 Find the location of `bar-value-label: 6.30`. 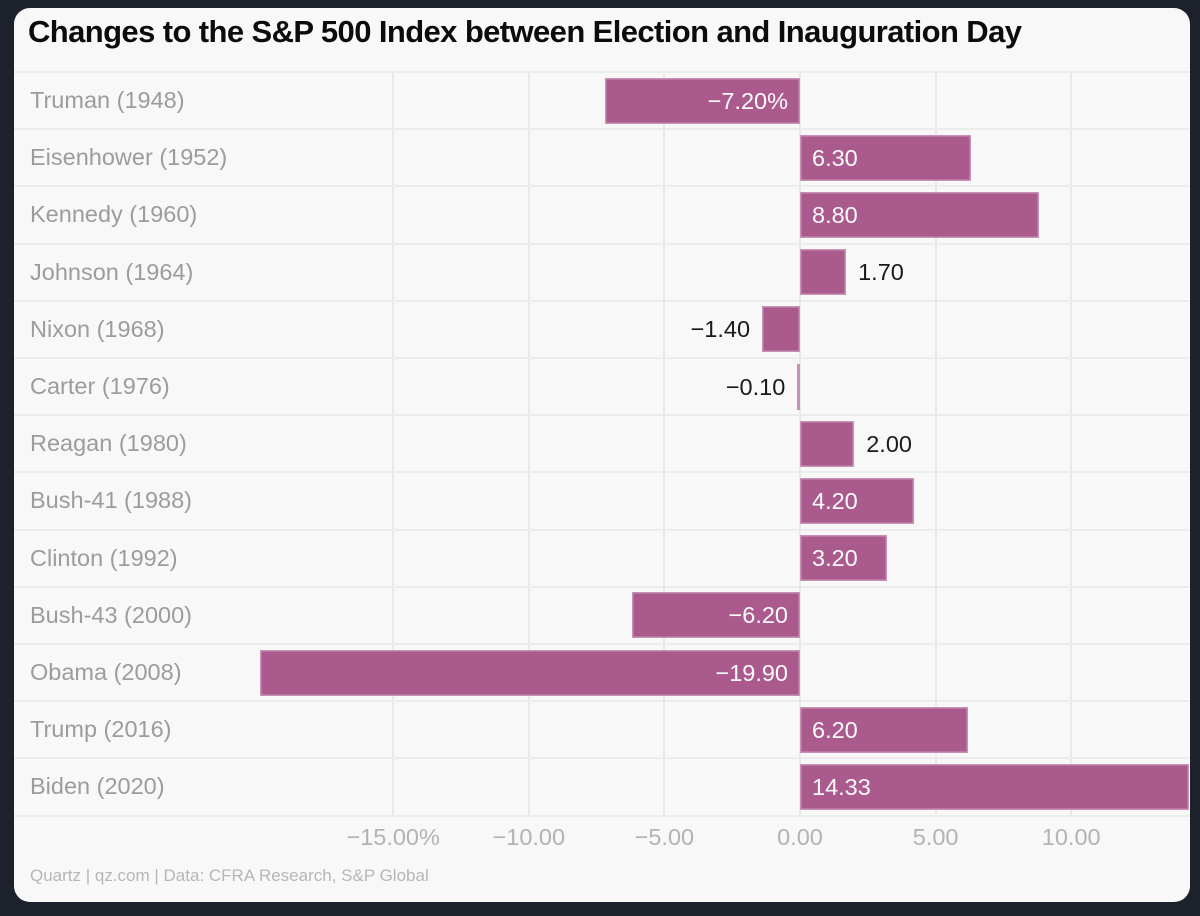

bar-value-label: 6.30 is located at coordinates (835, 157).